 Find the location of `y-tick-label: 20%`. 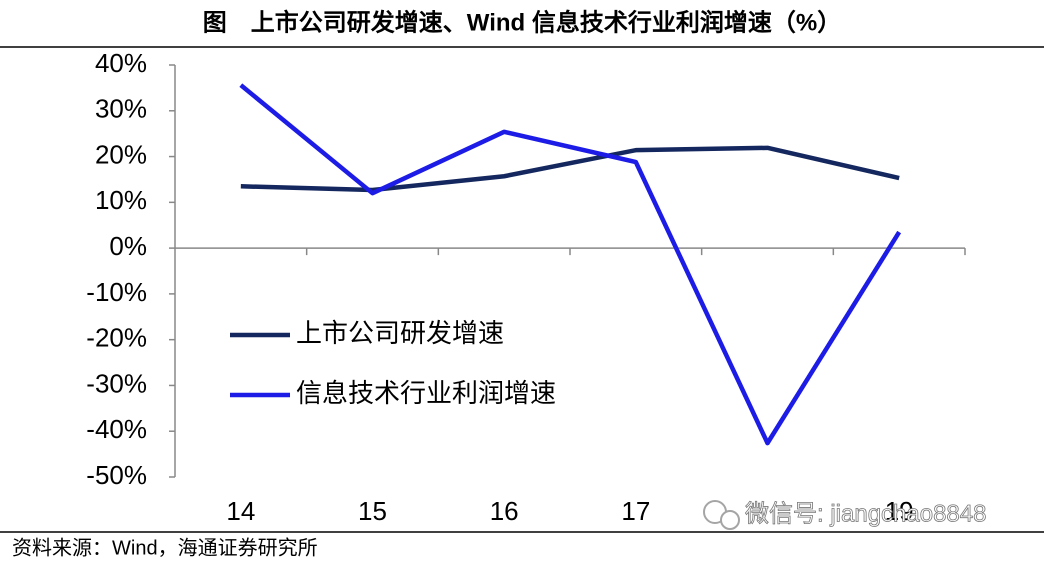

y-tick-label: 20% is located at coordinates (121, 154).